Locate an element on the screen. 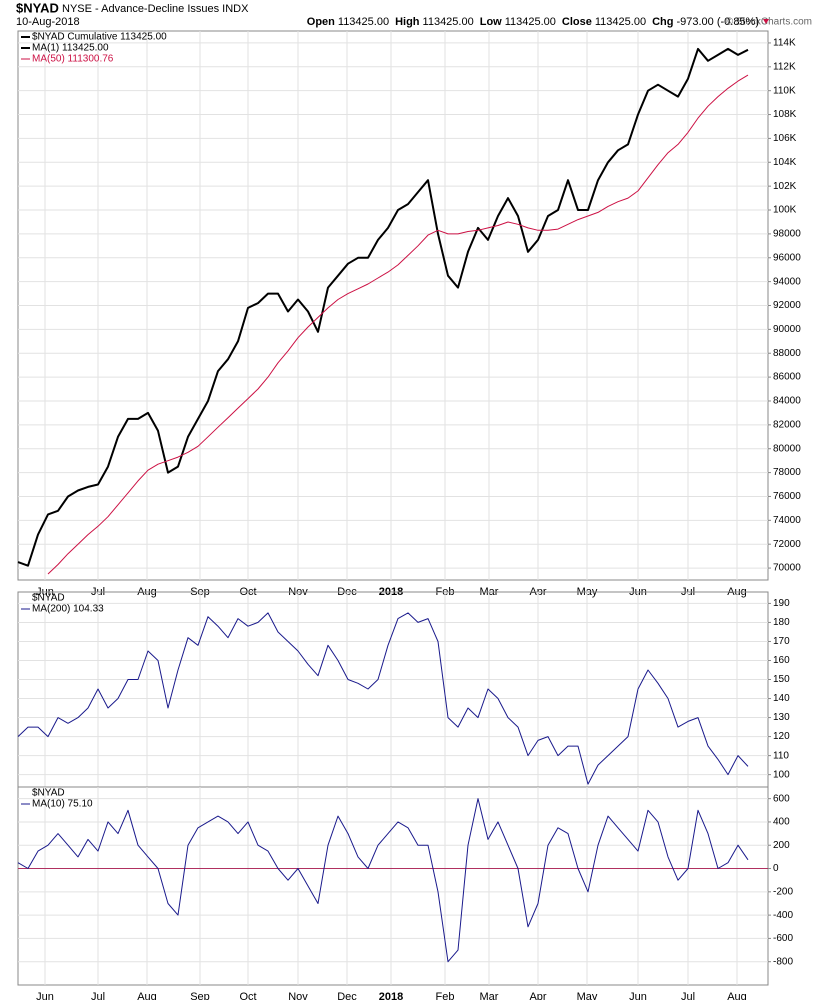 The image size is (820, 1000). y-tick-label: 140 is located at coordinates (781, 698).